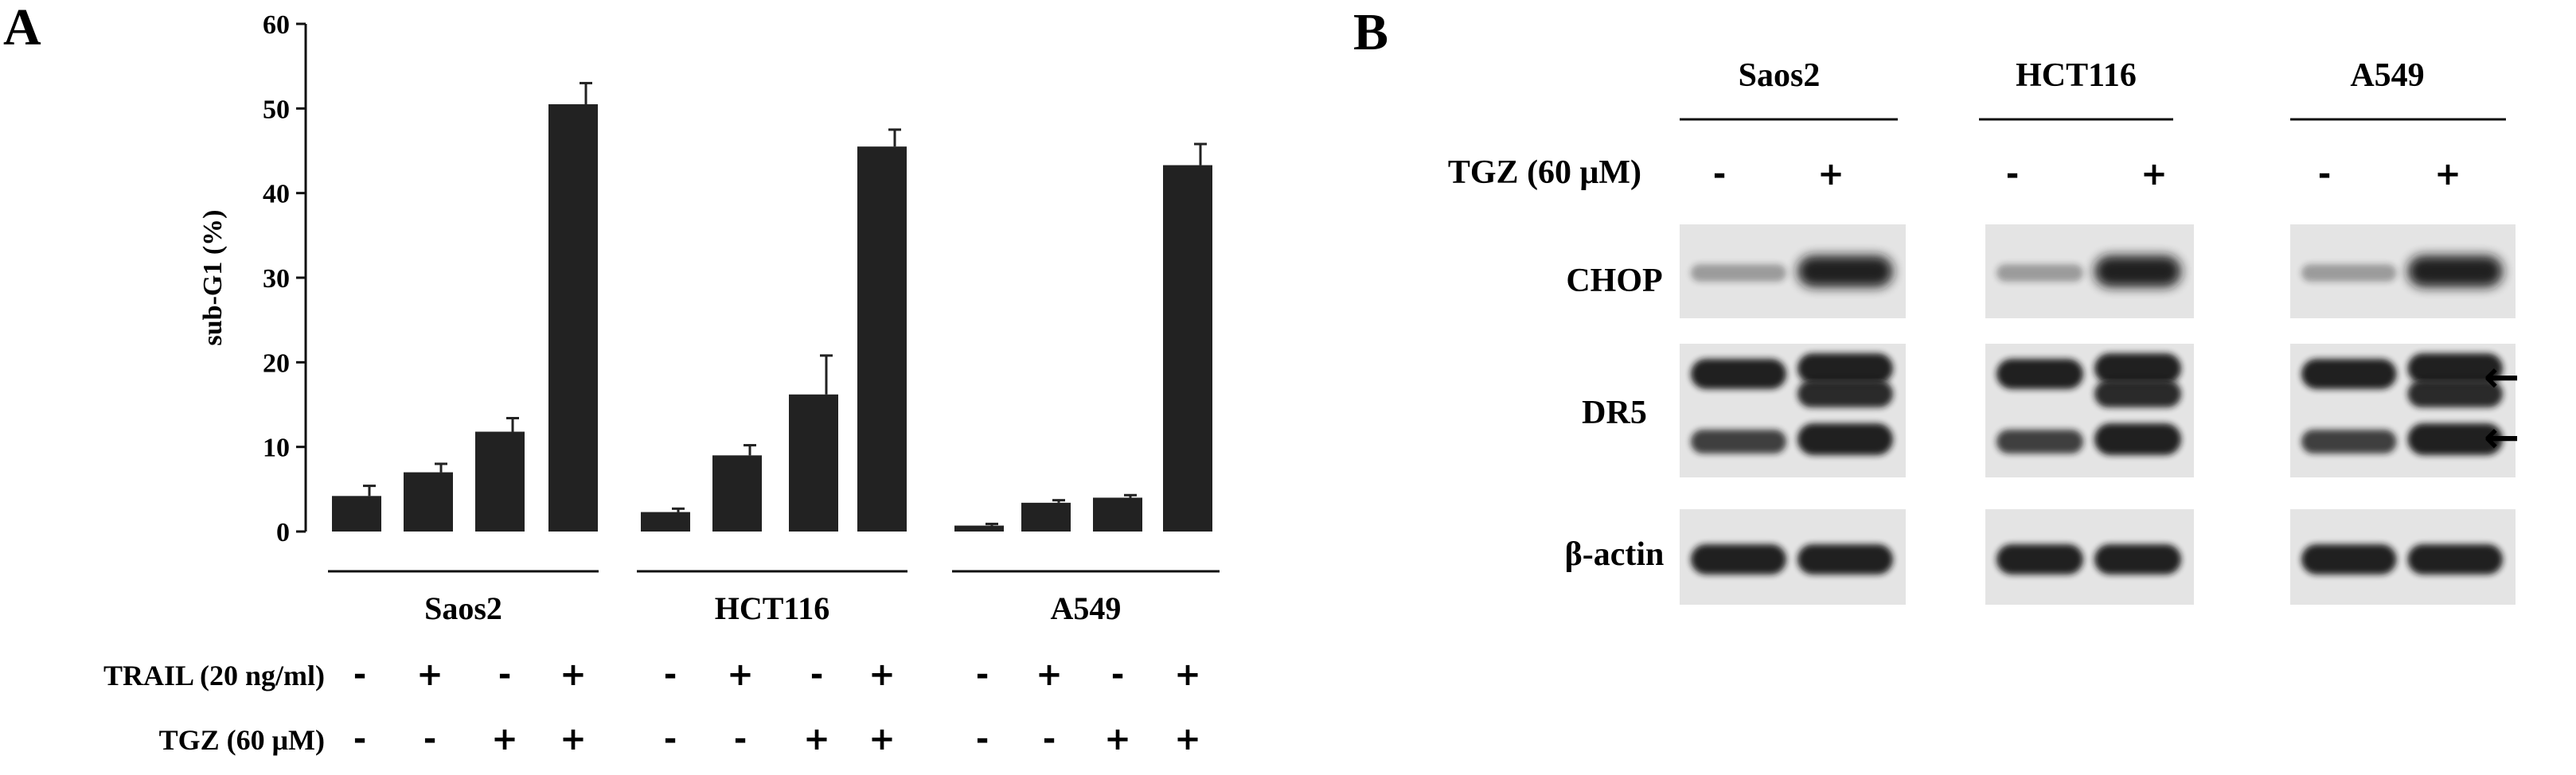 Image resolution: width=2576 pixels, height=775 pixels. What do you see at coordinates (276, 110) in the screenshot?
I see `y-tick-label: 50` at bounding box center [276, 110].